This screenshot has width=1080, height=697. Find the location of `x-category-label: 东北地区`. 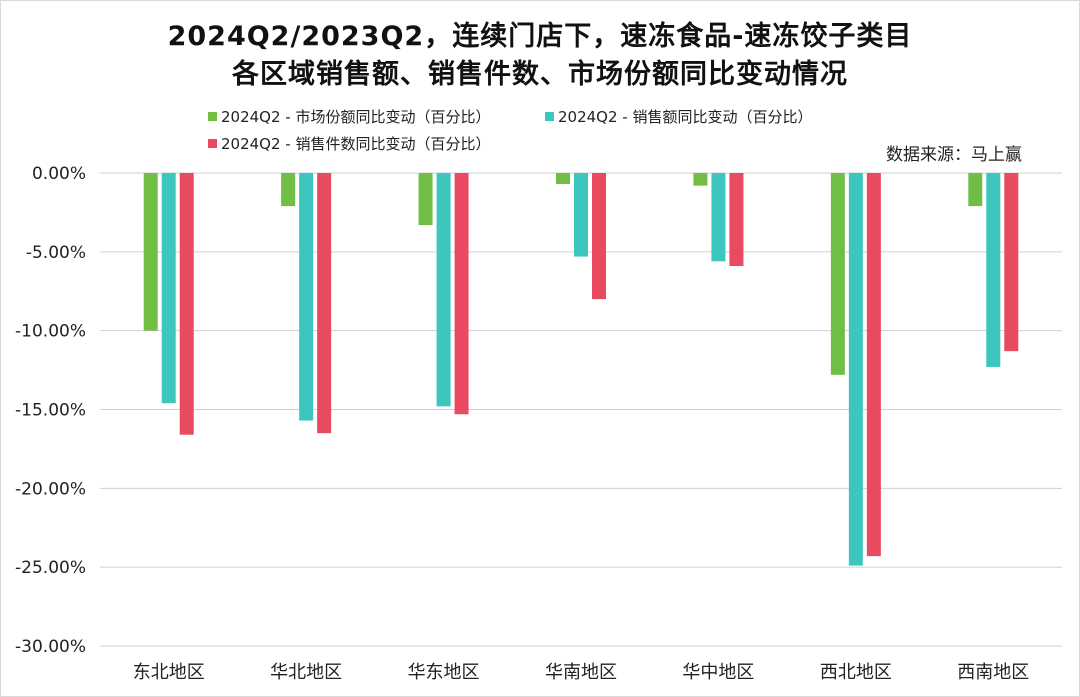

x-category-label: 东北地区 is located at coordinates (169, 672).